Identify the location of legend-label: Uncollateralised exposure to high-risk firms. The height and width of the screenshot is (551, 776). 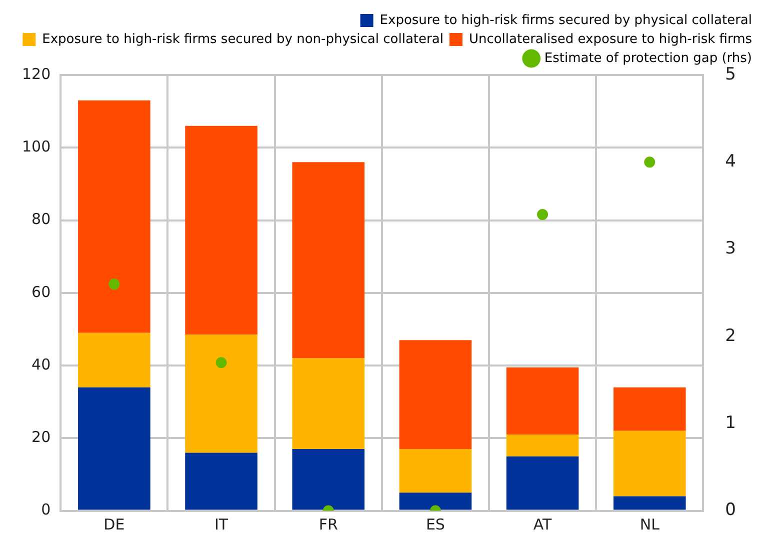
(610, 39).